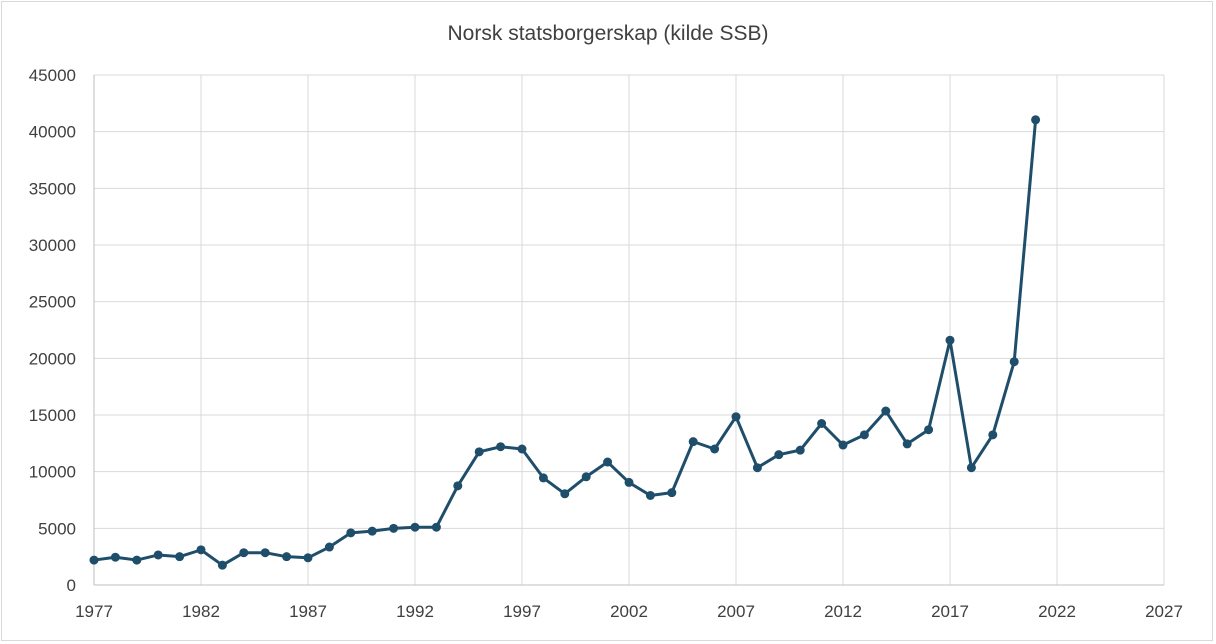  I want to click on chart-title: Norsk statsborgerskap (kilde SSB), so click(608, 33).